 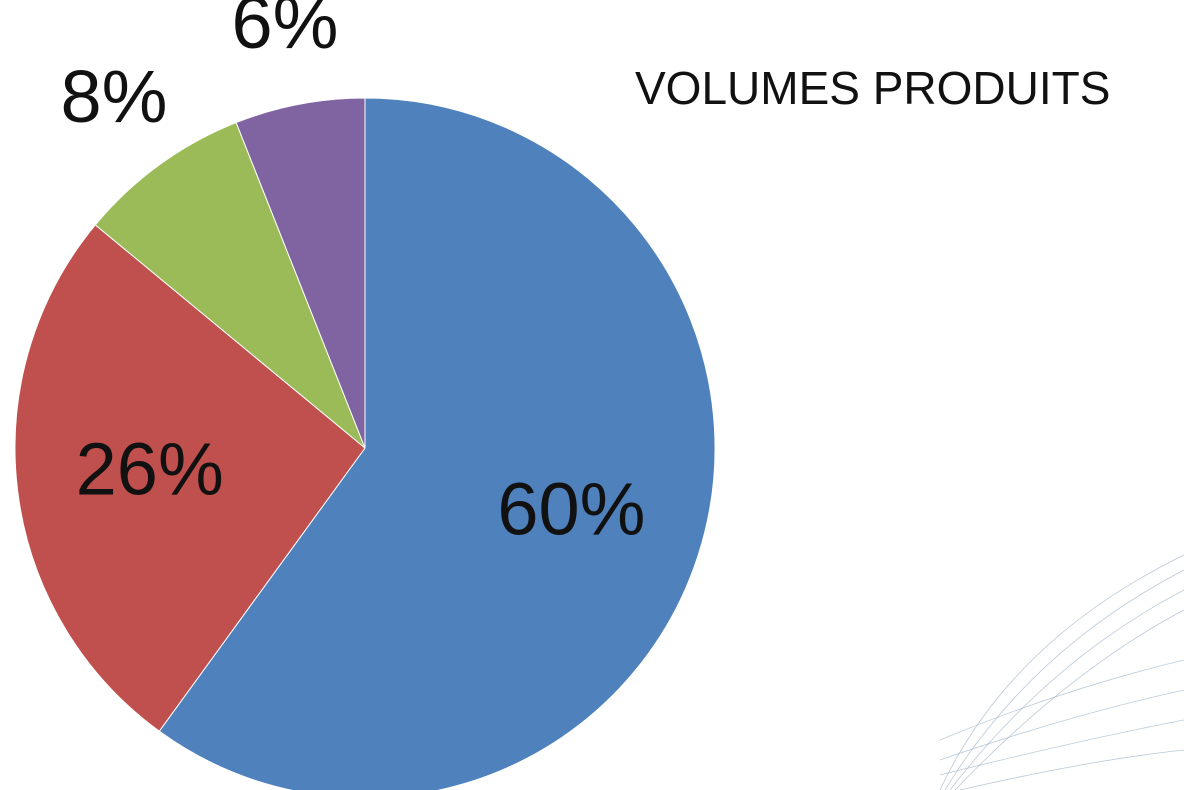 I want to click on chart-title: VOLUMES PRODUITS, so click(x=872, y=88).